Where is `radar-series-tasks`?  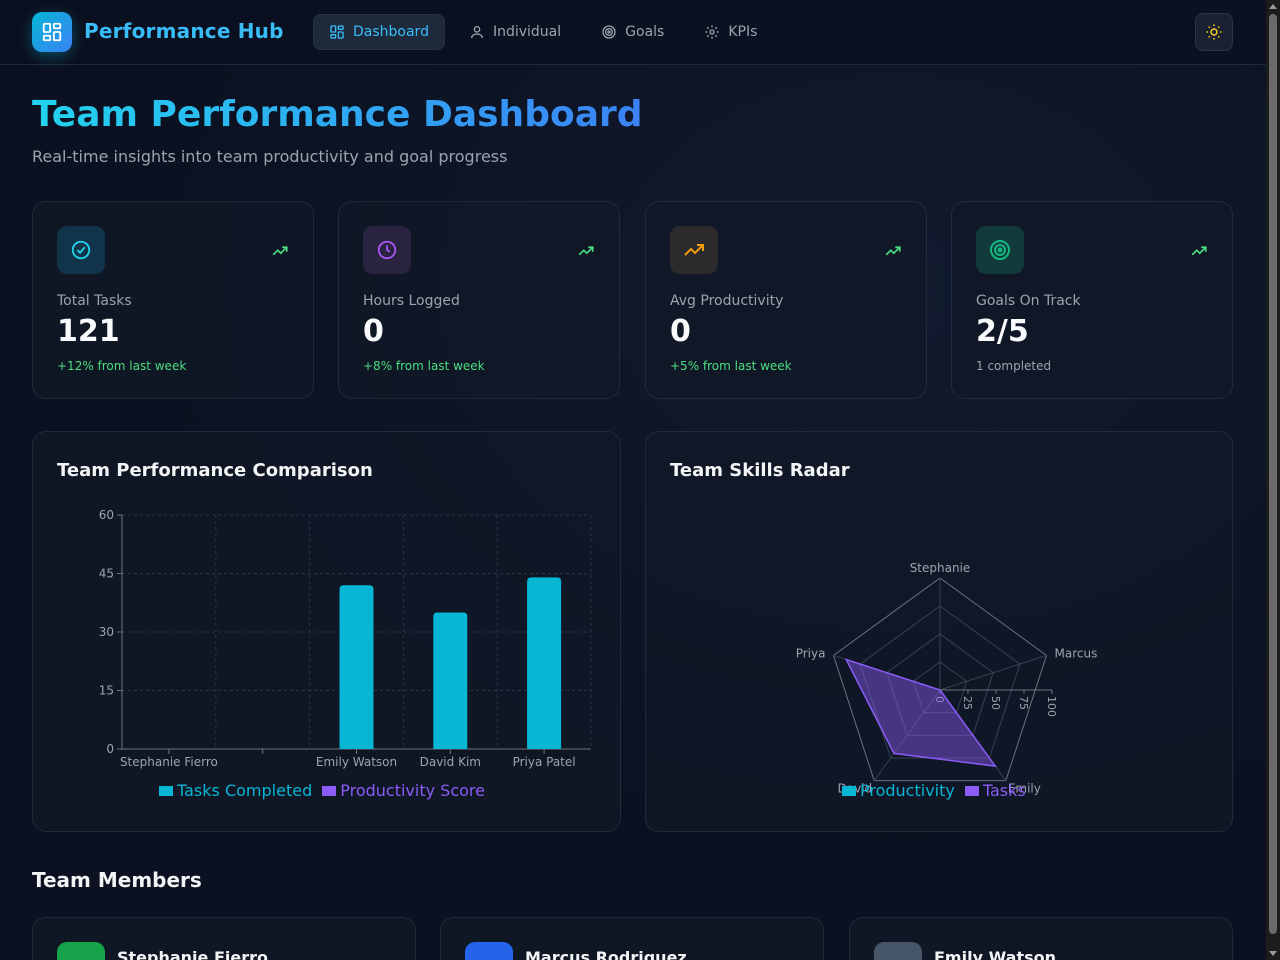
radar-series-tasks is located at coordinates (920, 713).